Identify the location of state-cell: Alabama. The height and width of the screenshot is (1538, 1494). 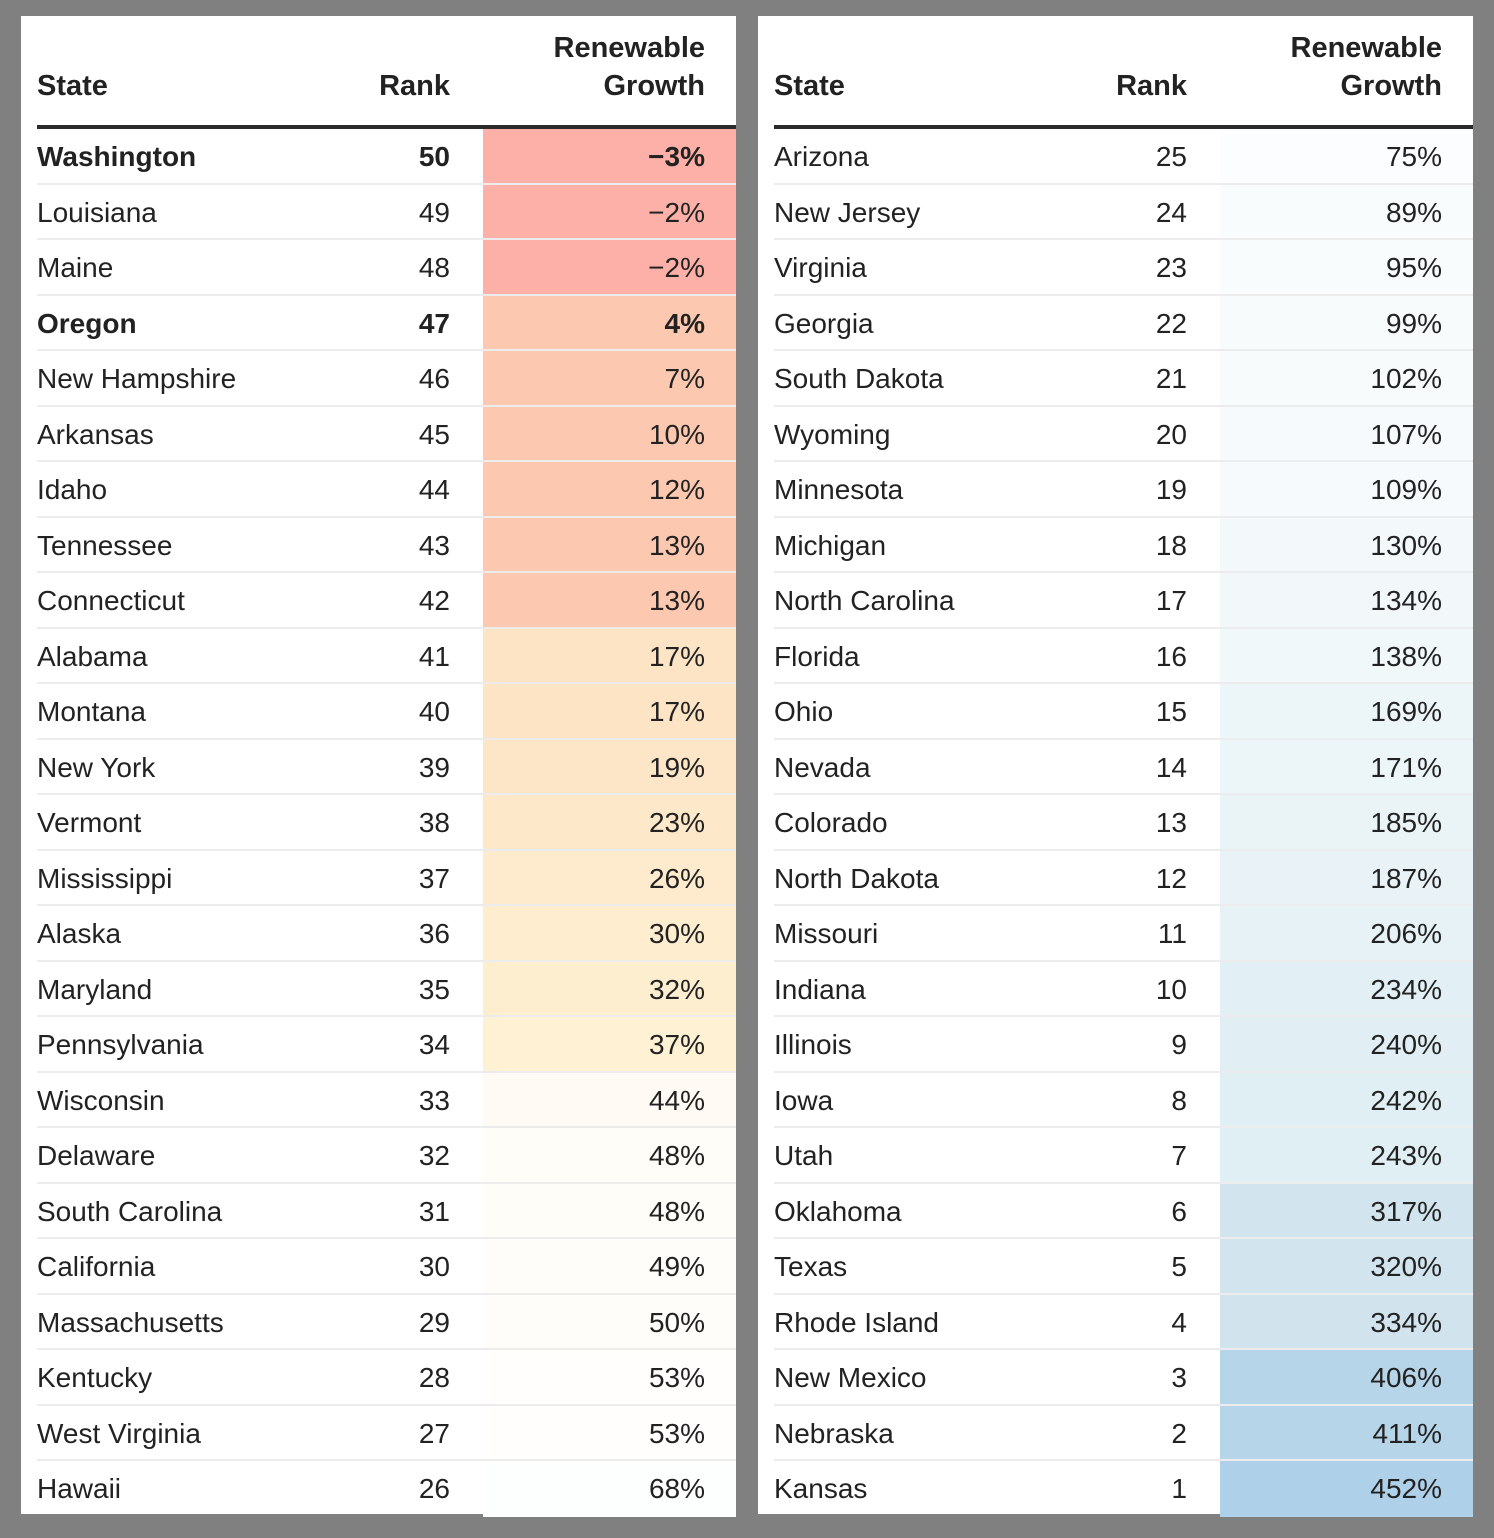
(92, 656).